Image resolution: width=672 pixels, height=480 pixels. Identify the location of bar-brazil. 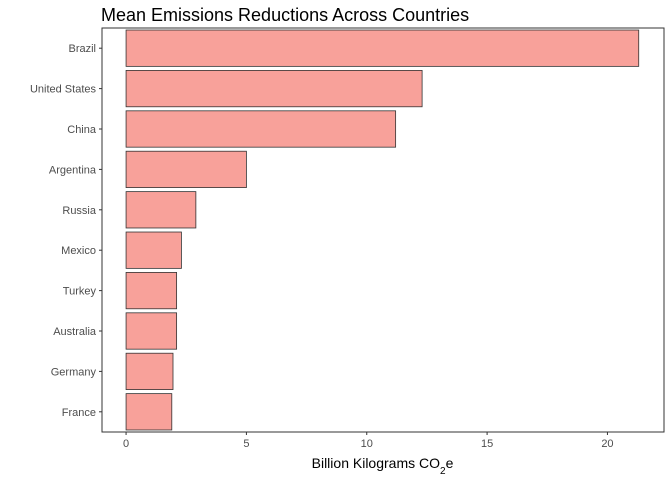
(382, 48).